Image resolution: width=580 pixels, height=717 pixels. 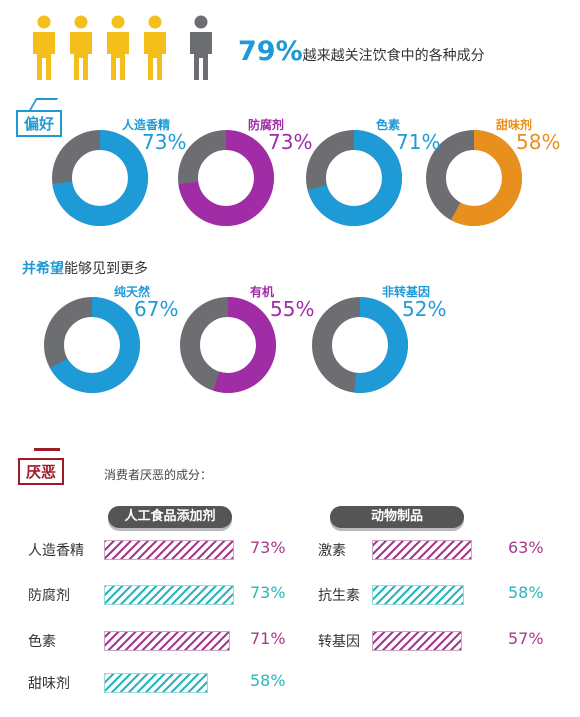 I want to click on bar-group-title: 人工食品添加剂, so click(x=170, y=517).